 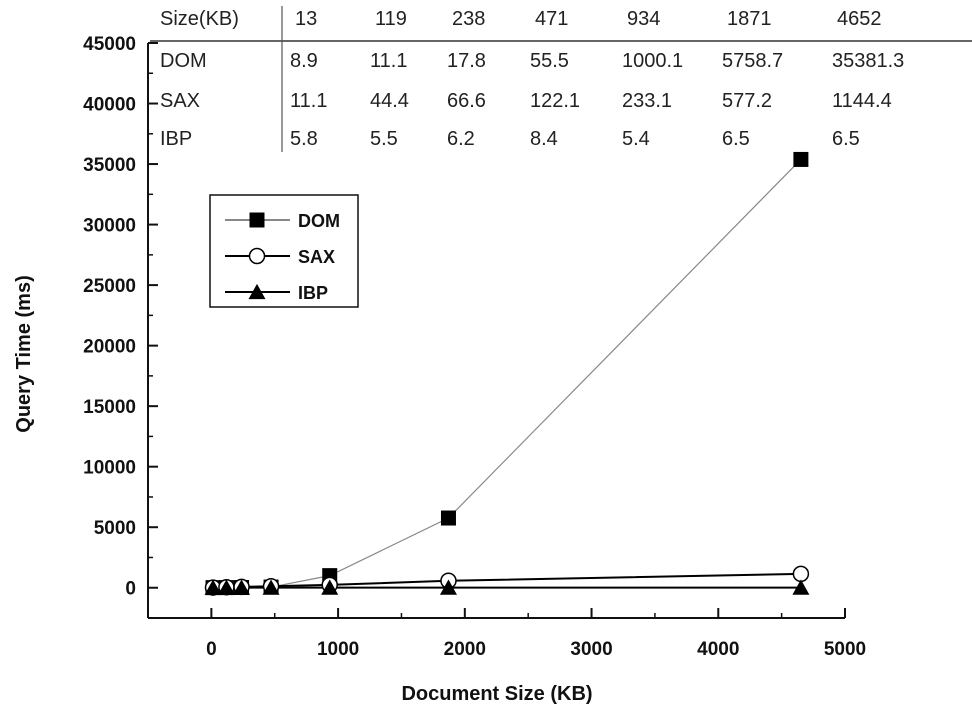 What do you see at coordinates (465, 649) in the screenshot?
I see `x-tick-label: 2000` at bounding box center [465, 649].